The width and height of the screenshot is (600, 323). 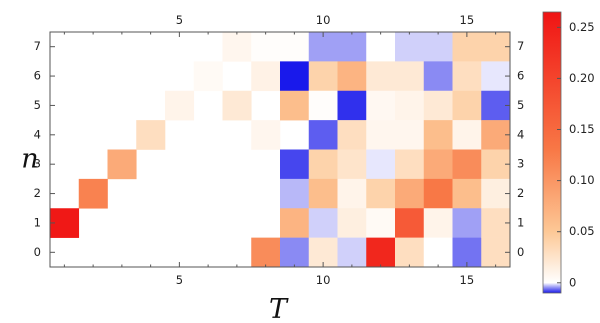 What do you see at coordinates (520, 164) in the screenshot?
I see `y-tick-label-right: 3` at bounding box center [520, 164].